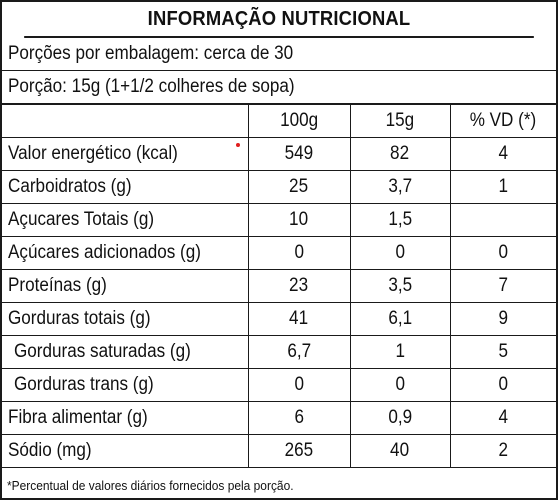  I want to click on nutrient-name: Açúcares adicionados (g), so click(125, 253).